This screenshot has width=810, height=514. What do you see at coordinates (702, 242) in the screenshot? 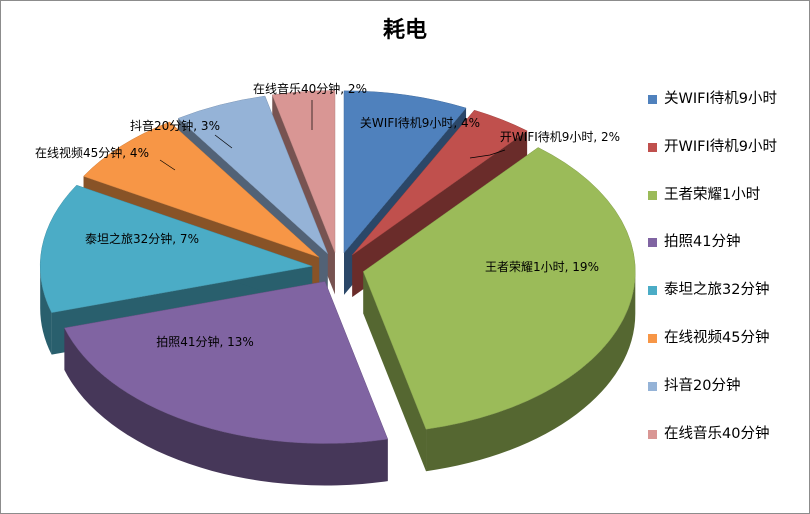
I see `legend-label: 拍照41分钟` at bounding box center [702, 242].